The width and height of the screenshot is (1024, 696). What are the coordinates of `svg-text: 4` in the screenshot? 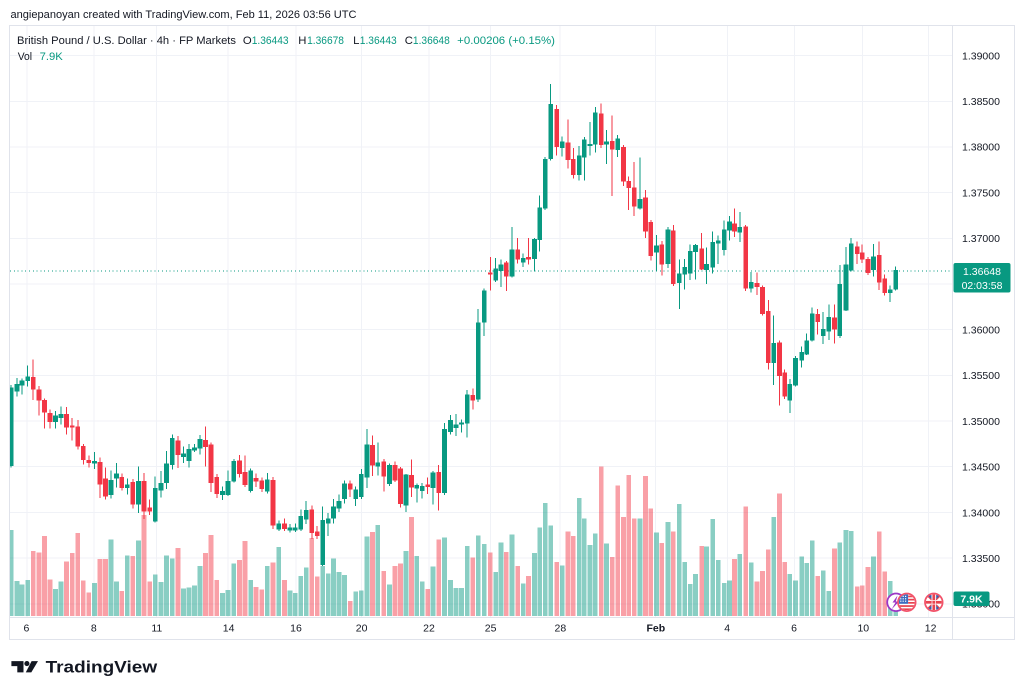 It's located at (727, 629).